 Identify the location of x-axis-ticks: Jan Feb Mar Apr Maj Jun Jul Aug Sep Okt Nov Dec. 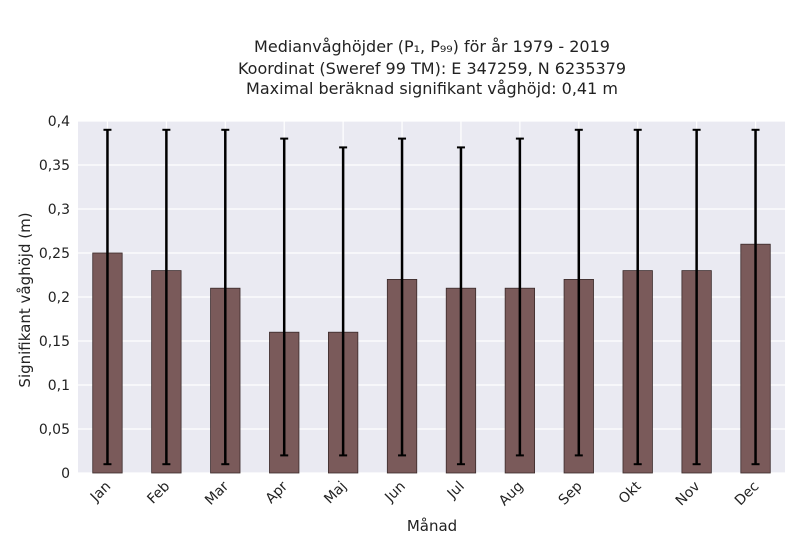
(424, 493).